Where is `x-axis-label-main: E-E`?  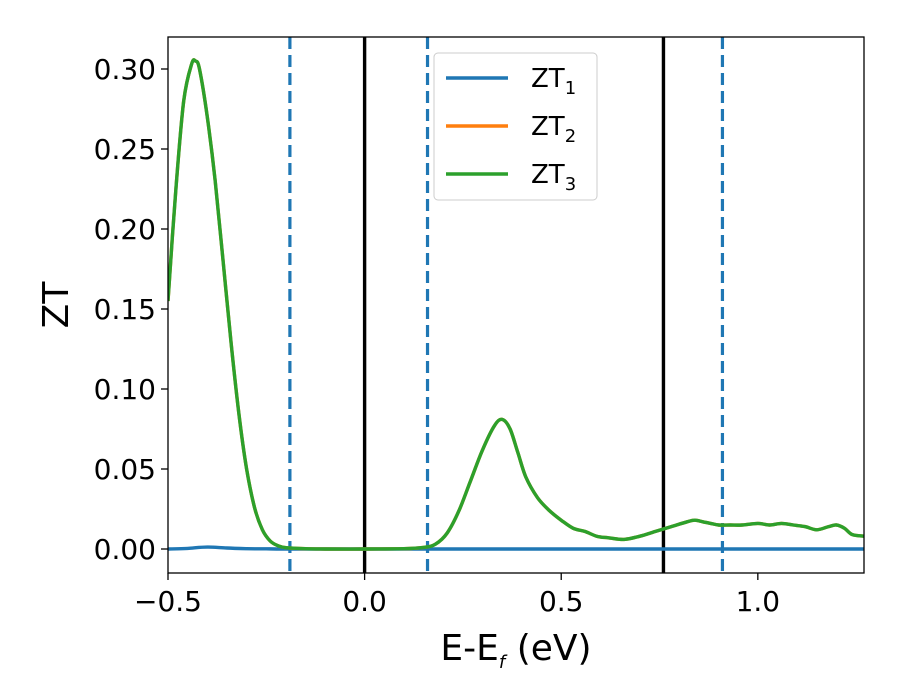
x-axis-label-main: E-E is located at coordinates (469, 648).